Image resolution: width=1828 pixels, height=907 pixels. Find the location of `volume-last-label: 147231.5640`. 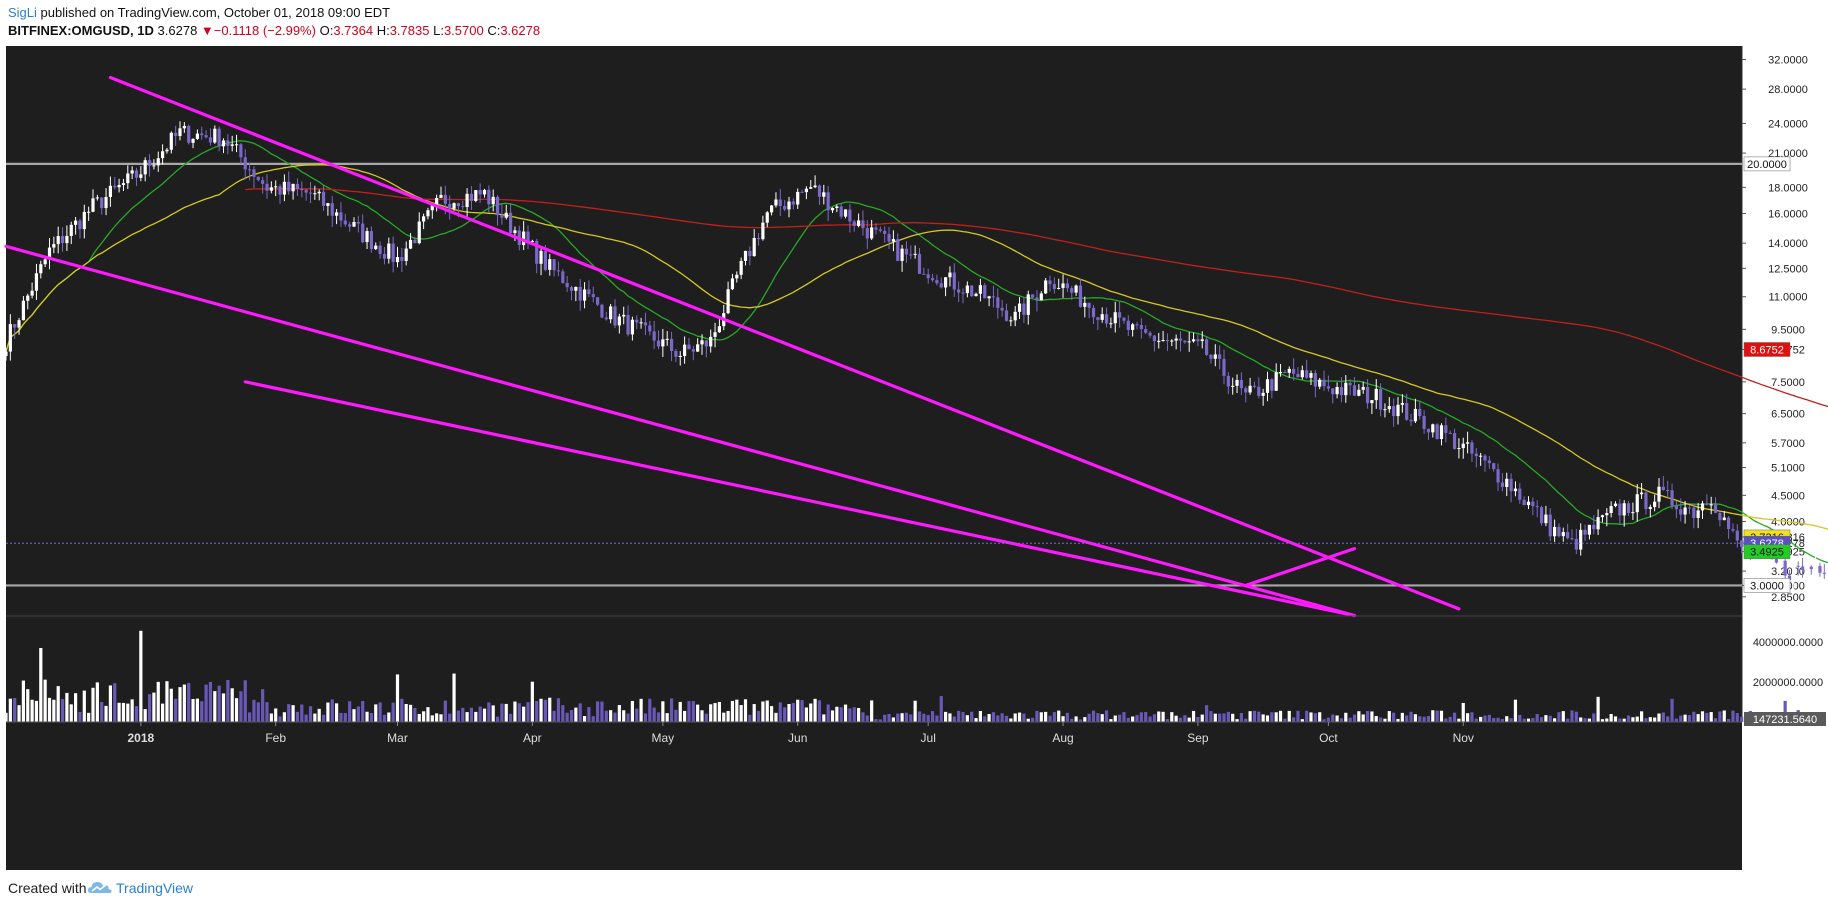

volume-last-label: 147231.5640 is located at coordinates (1785, 720).